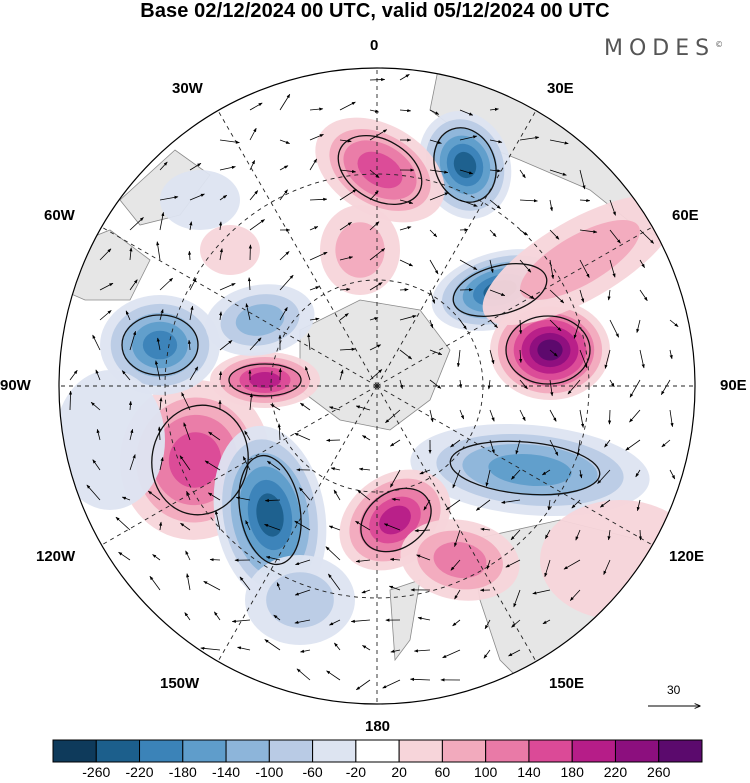  What do you see at coordinates (187, 88) in the screenshot?
I see `lon-label-30w: 30W` at bounding box center [187, 88].